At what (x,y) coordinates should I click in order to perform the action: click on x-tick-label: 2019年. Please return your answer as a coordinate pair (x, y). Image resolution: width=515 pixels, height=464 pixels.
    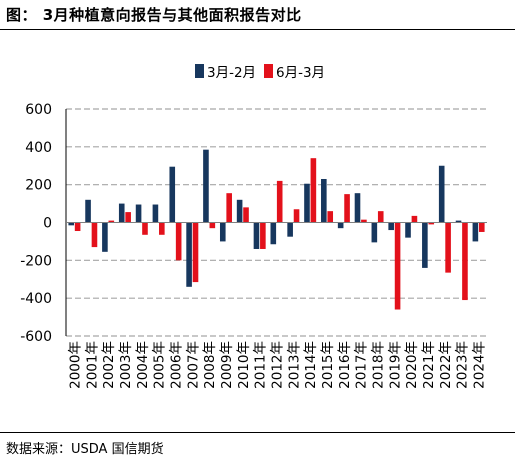
    Looking at the image, I should click on (395, 365).